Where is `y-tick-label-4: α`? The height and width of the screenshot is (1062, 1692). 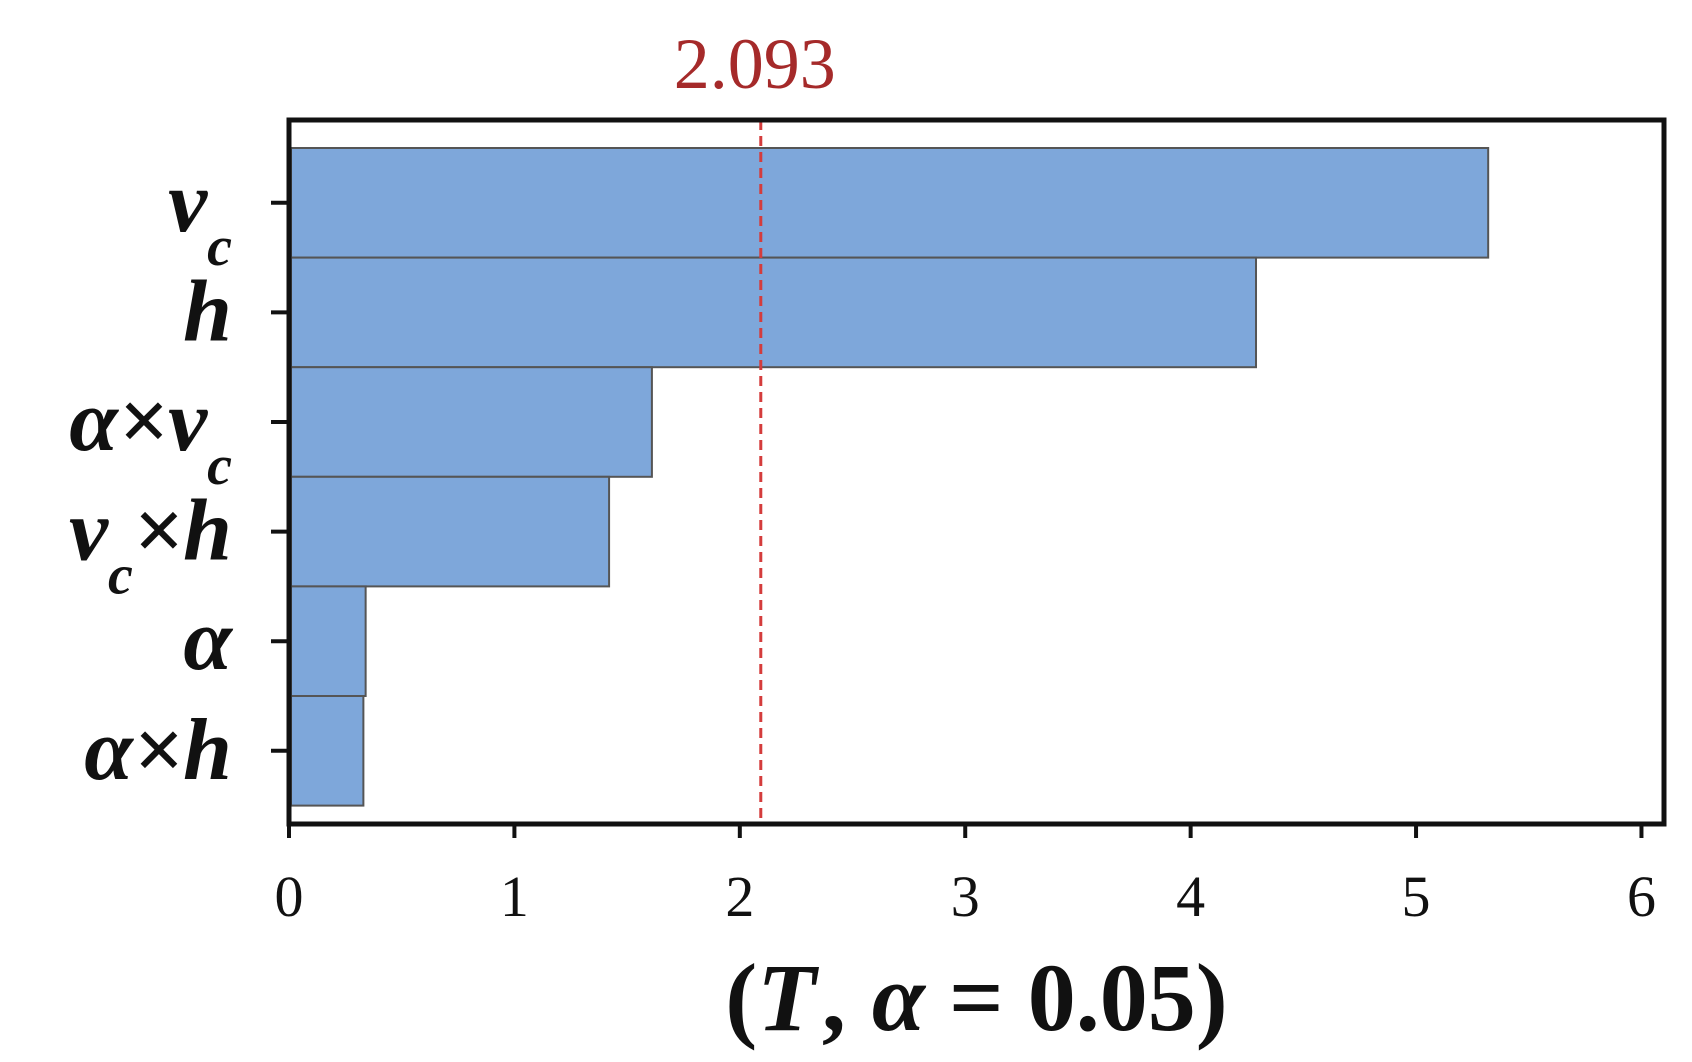
y-tick-label-4: α is located at coordinates (208, 640).